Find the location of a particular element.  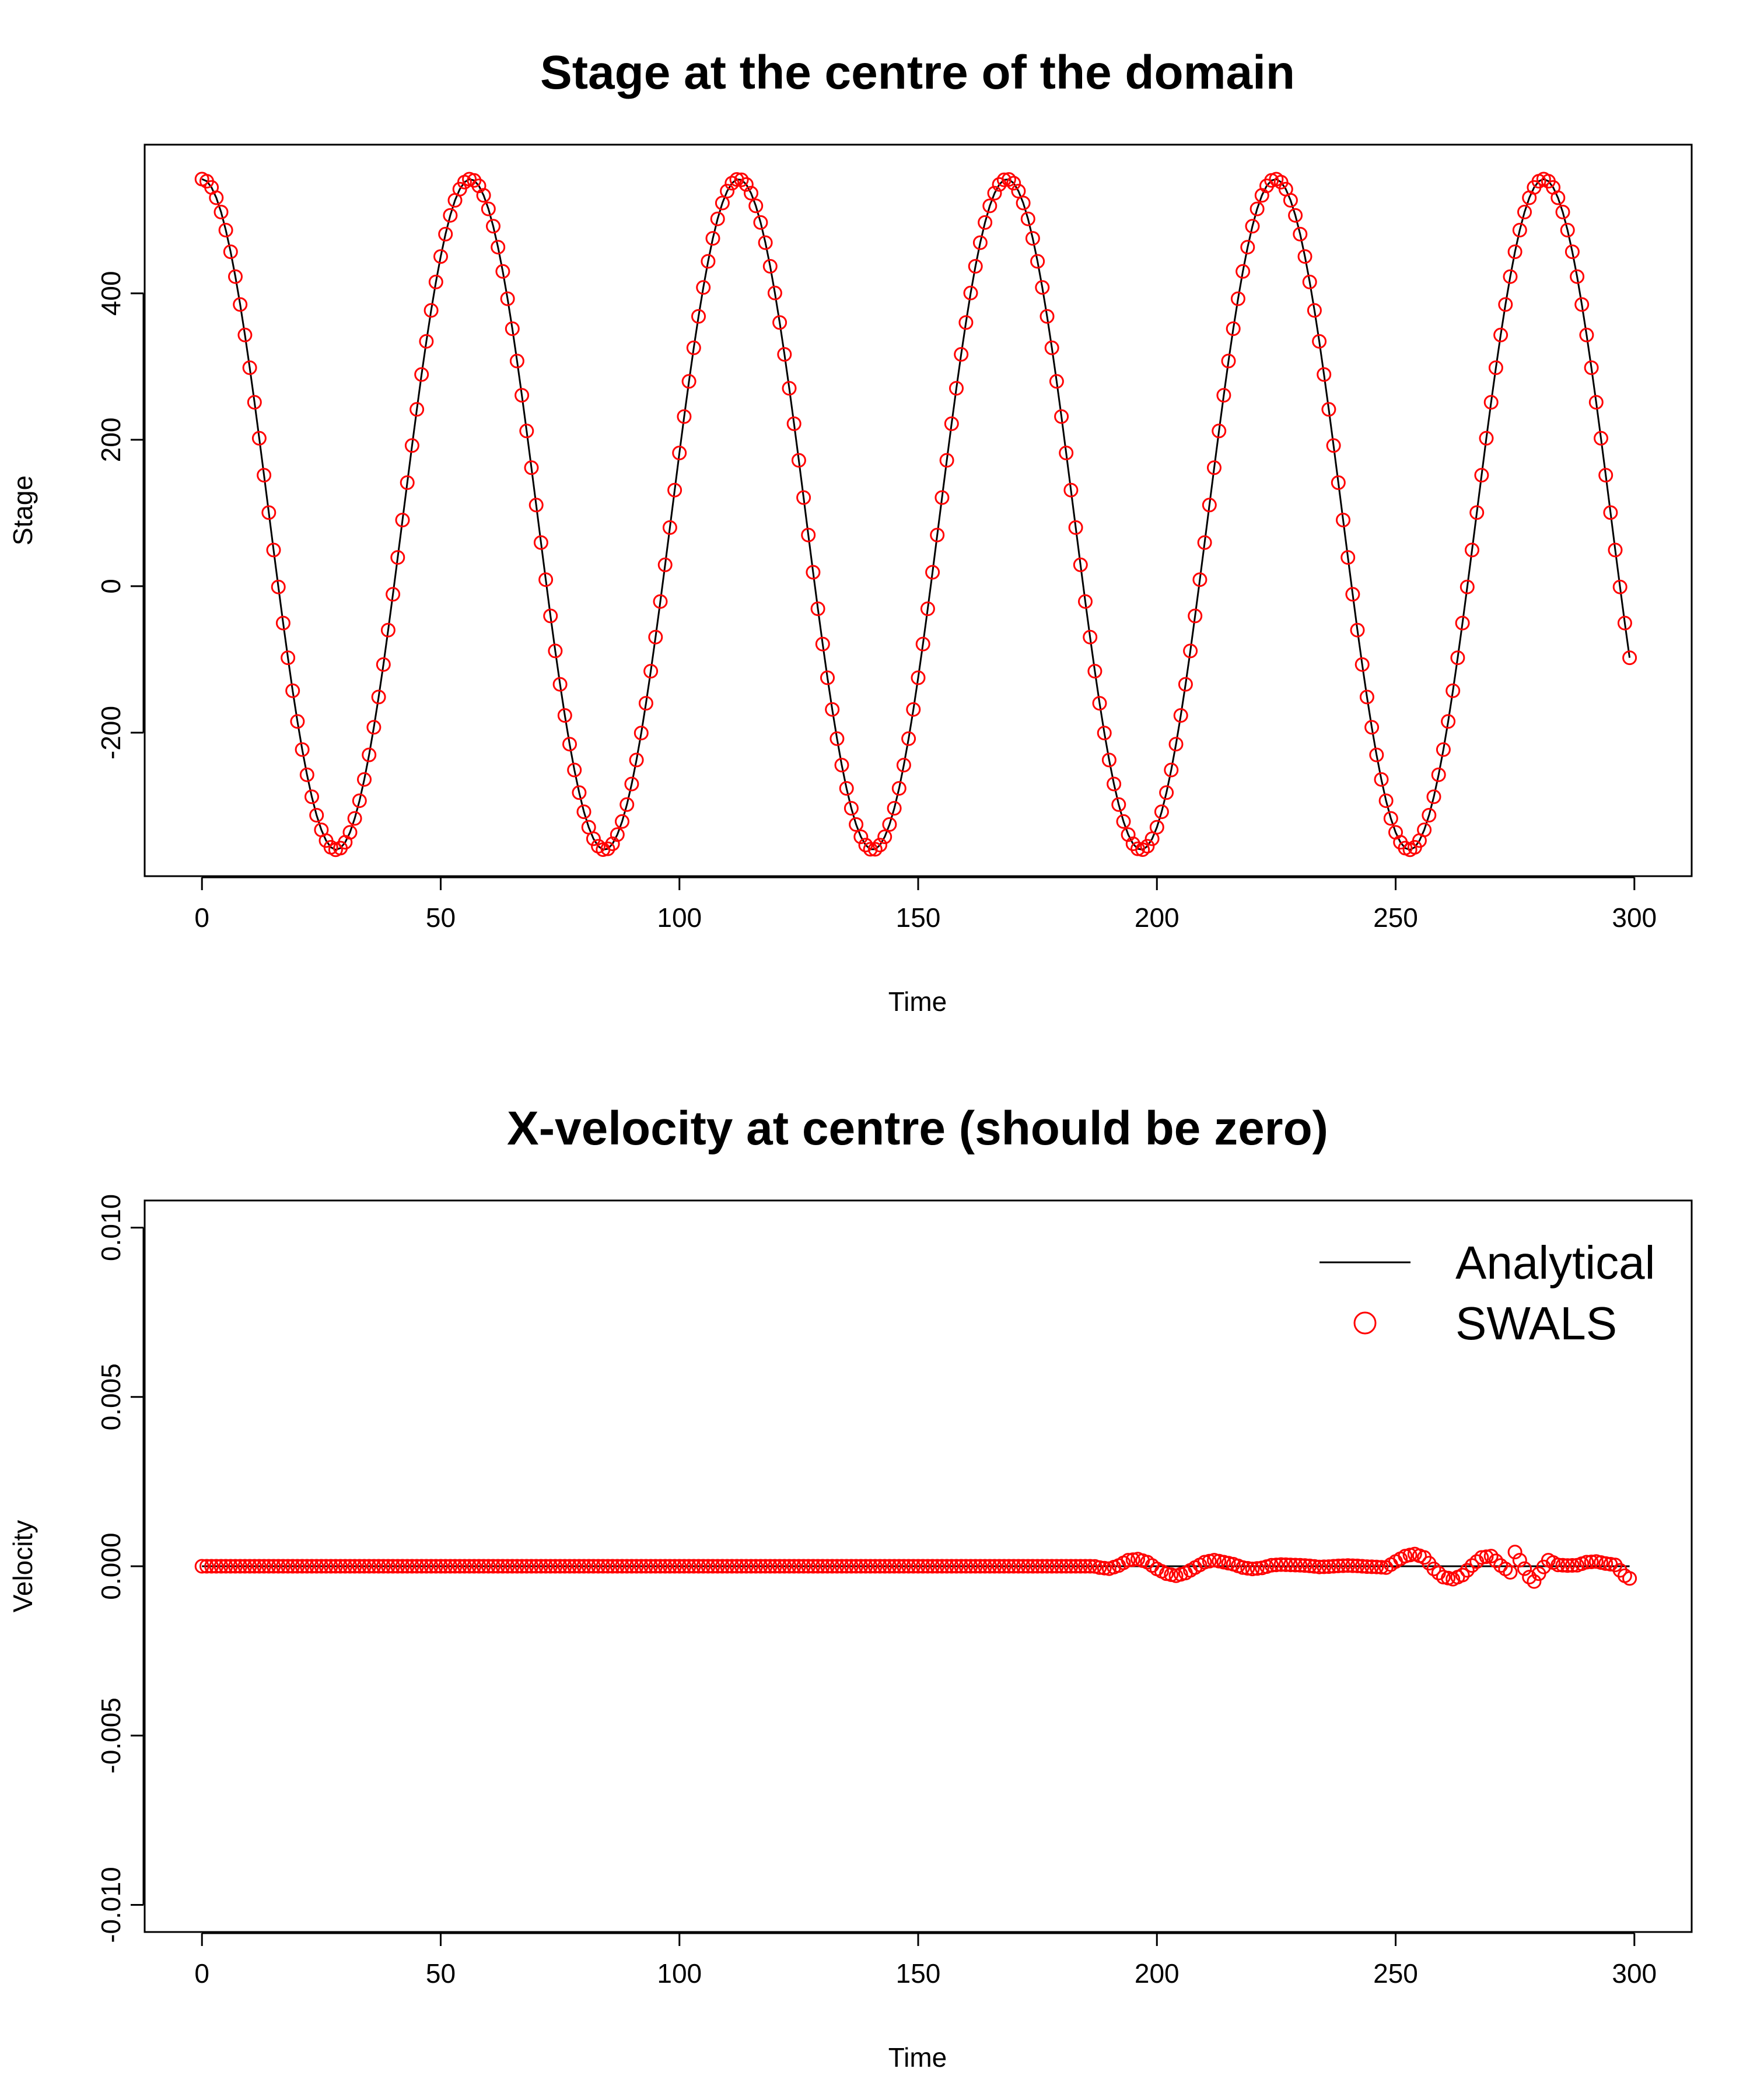

stage-x-axis: 0 50 100 150 200 250 300 is located at coordinates (925, 904).